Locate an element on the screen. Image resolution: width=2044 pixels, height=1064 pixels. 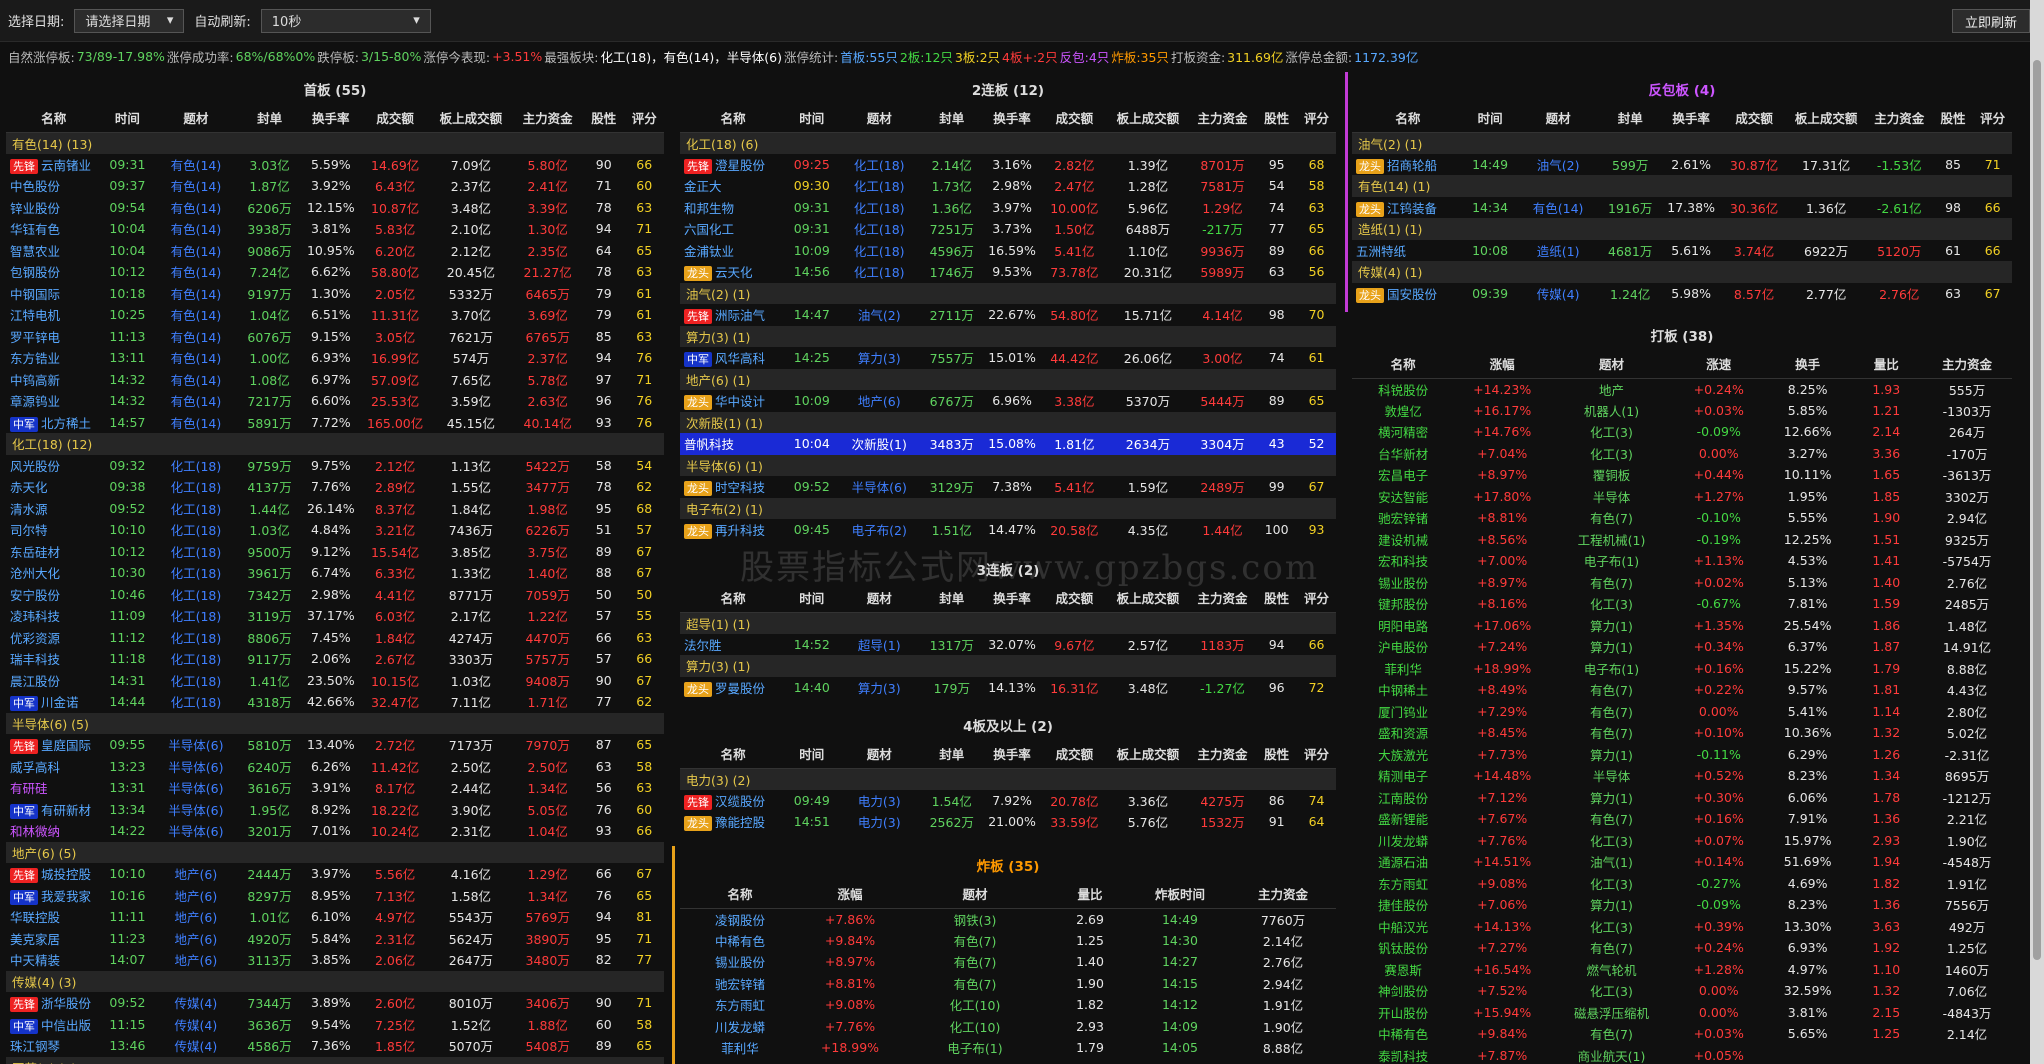
stock-name: 锌业股份 is located at coordinates (35, 208).